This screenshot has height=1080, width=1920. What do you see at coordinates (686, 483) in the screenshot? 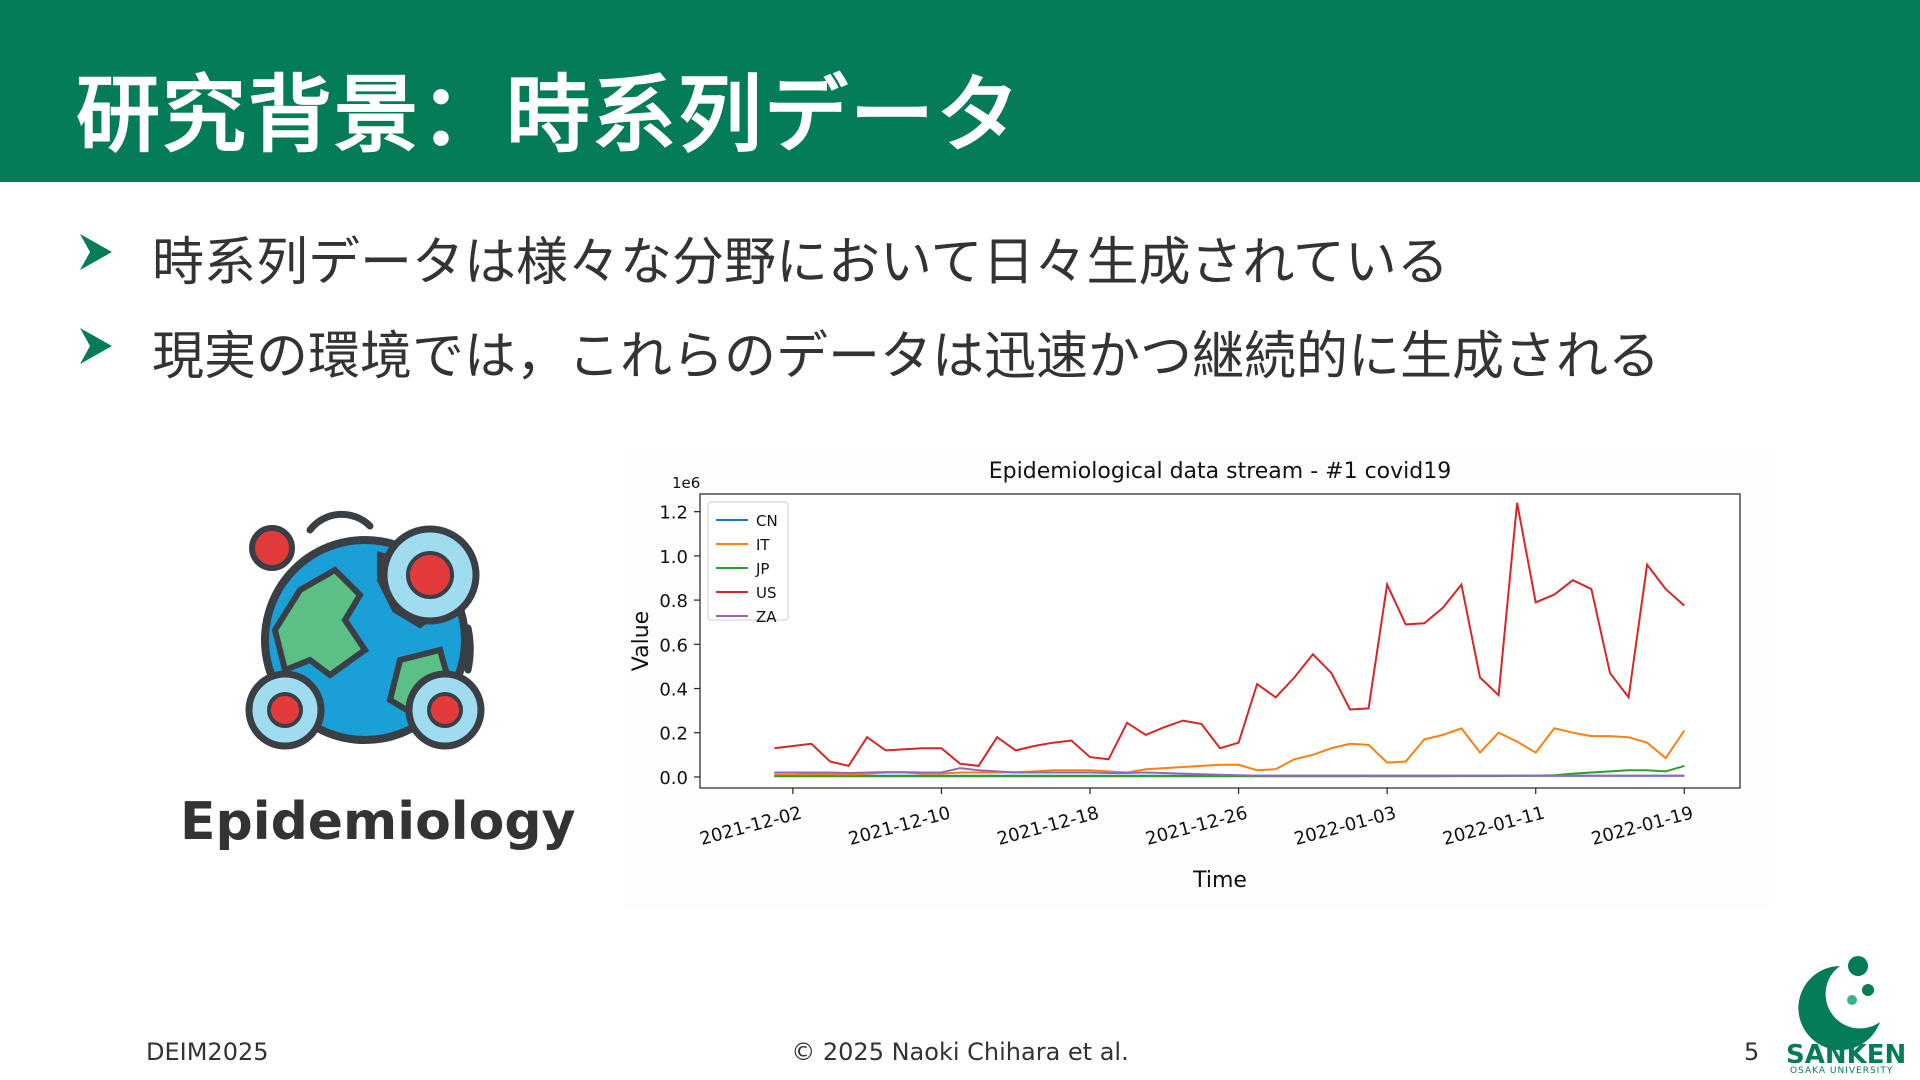
I see `y-multiplier-label: 1e6` at bounding box center [686, 483].